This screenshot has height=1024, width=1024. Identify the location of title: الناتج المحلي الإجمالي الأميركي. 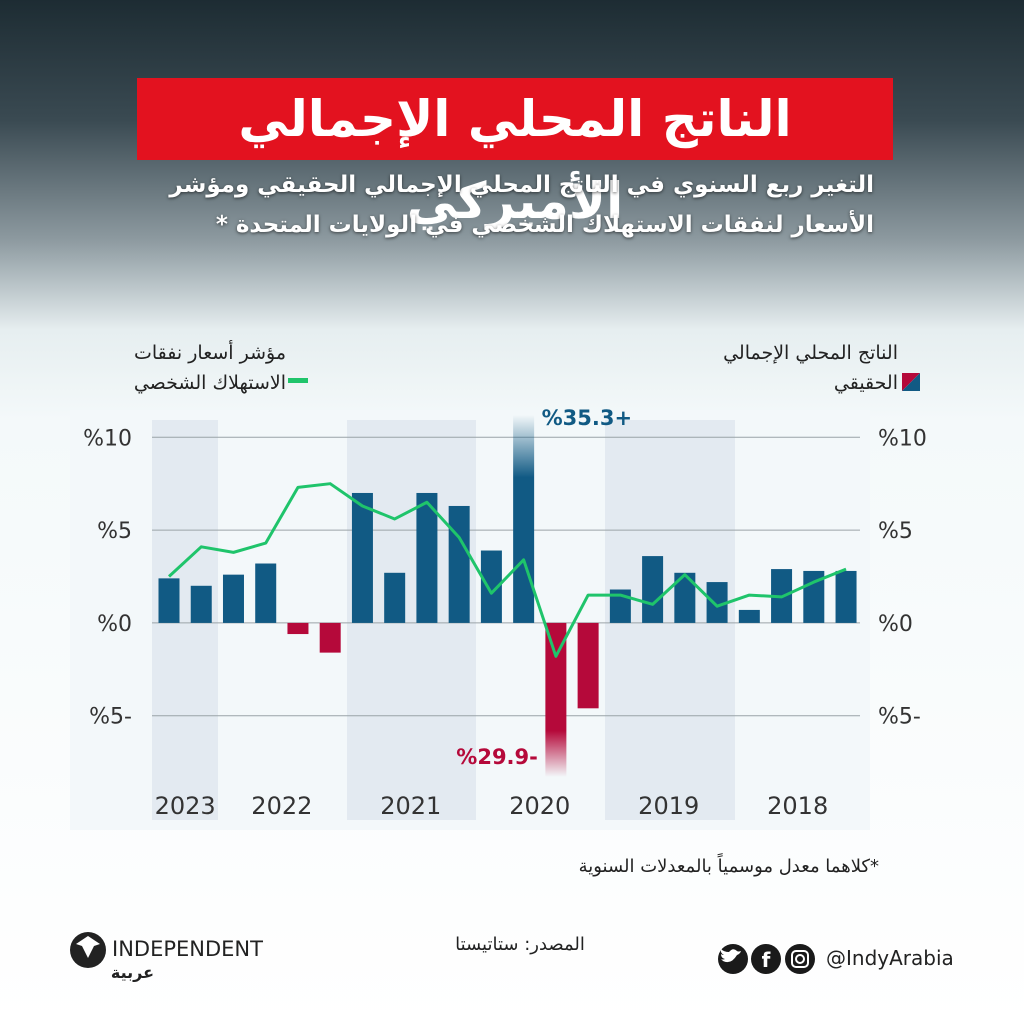
(515, 154).